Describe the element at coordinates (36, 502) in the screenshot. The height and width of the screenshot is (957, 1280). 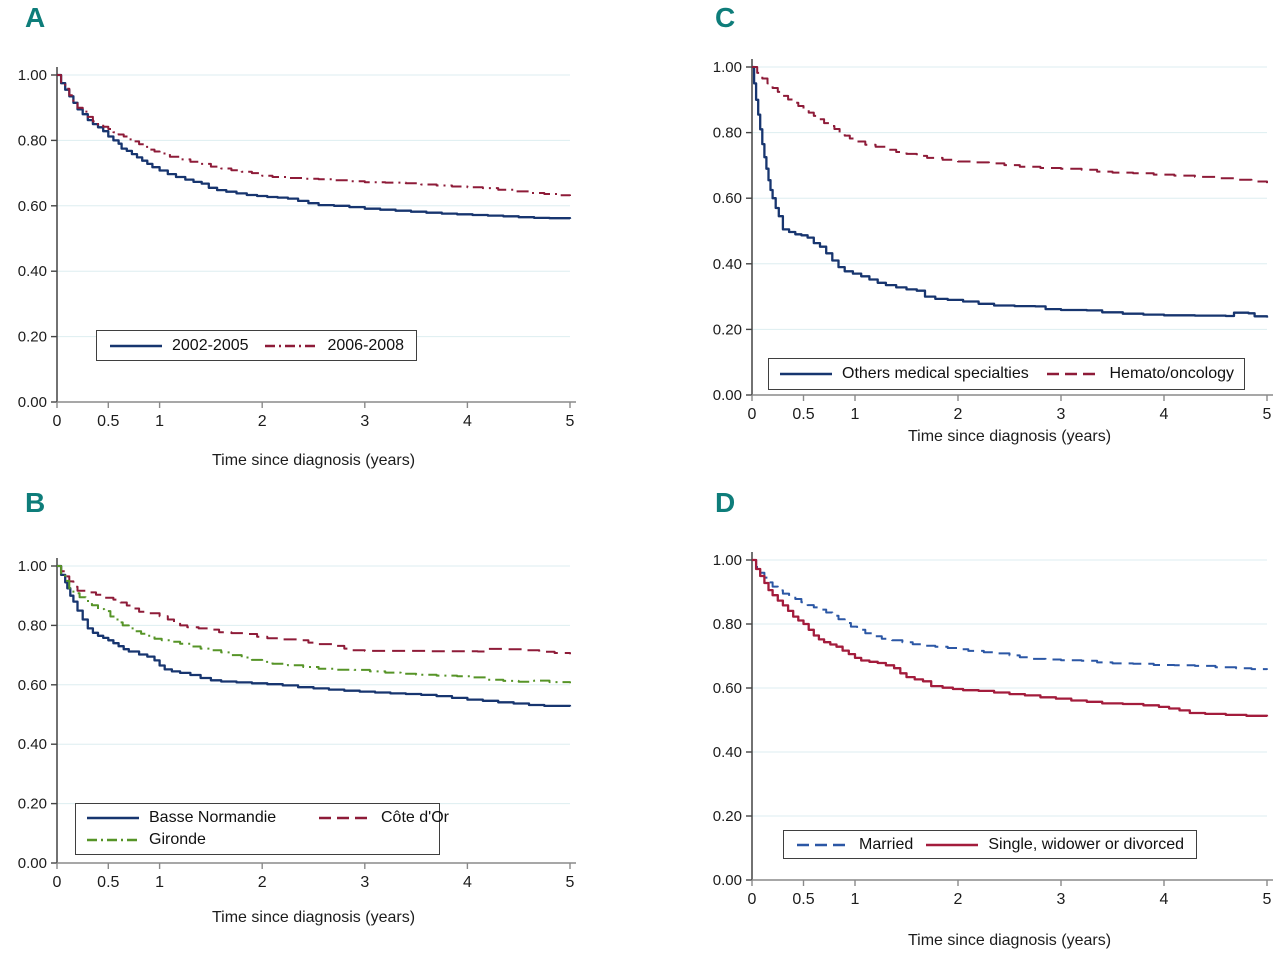
I see `panel-b-letter: B` at that location.